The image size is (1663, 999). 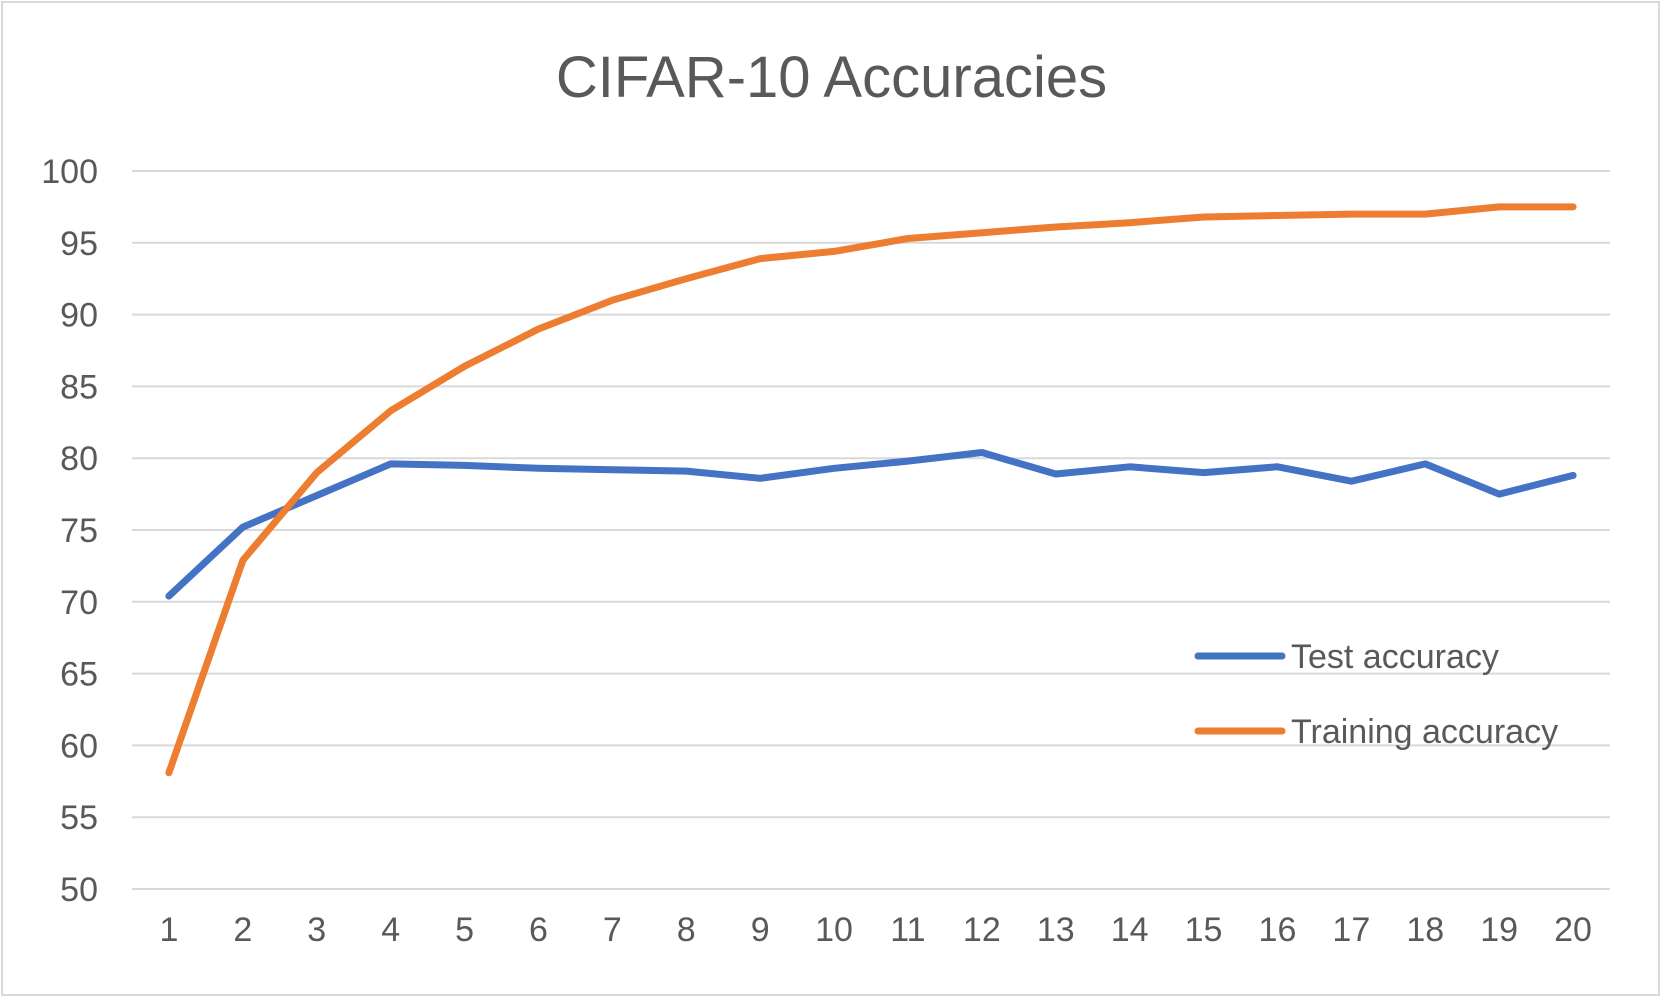 What do you see at coordinates (1573, 930) in the screenshot?
I see `x-tick-label: 20` at bounding box center [1573, 930].